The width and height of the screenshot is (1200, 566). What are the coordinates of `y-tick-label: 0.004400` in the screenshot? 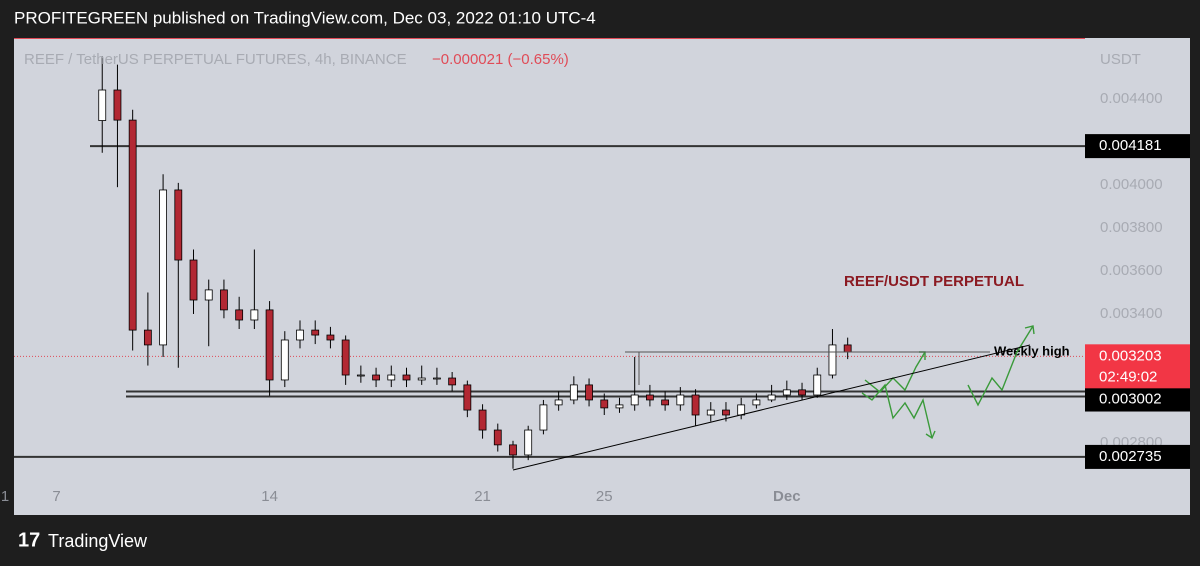 It's located at (1131, 98).